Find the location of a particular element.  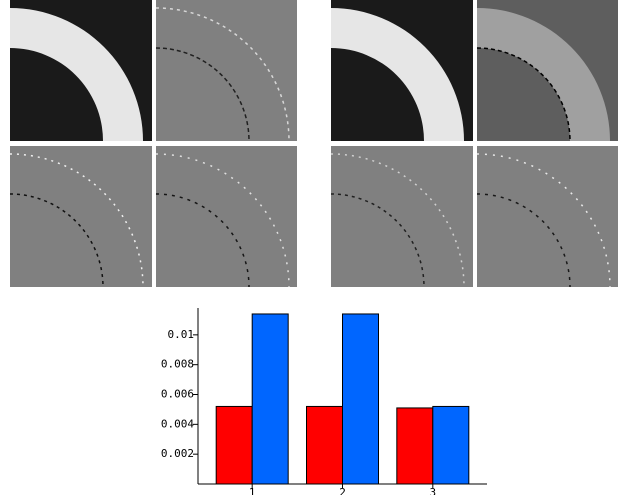

y-tick-label: 0.01 is located at coordinates (181, 334).